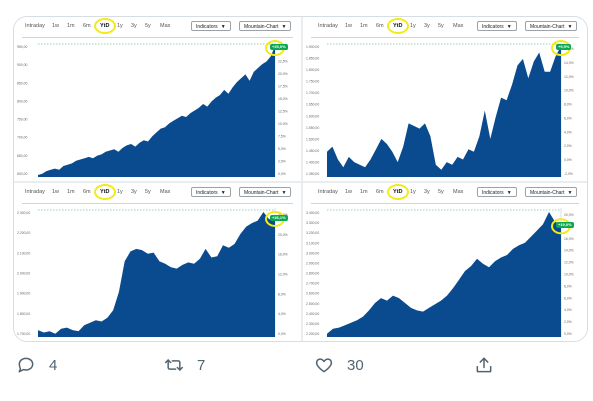  What do you see at coordinates (312, 294) in the screenshot?
I see `y-tick-label: 2.600,00` at bounding box center [312, 294].